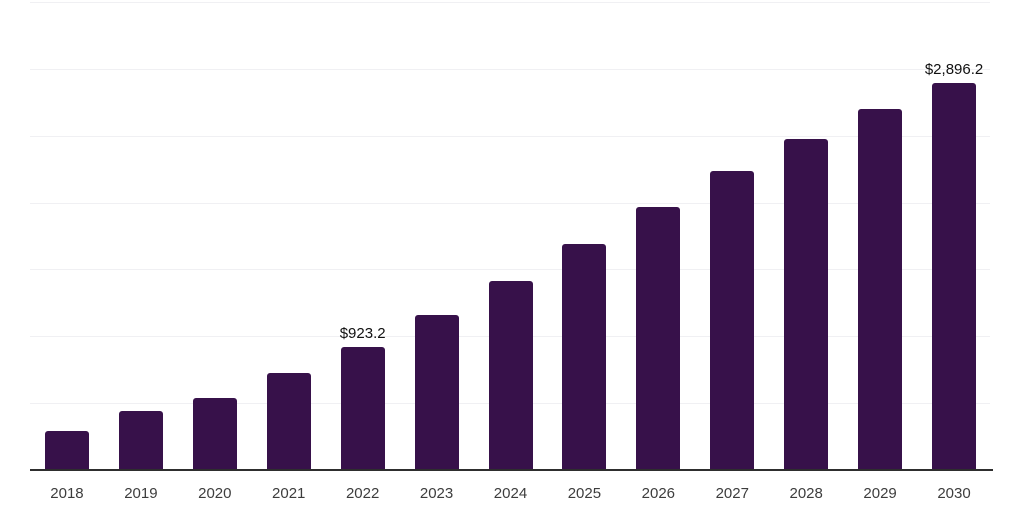  What do you see at coordinates (436, 392) in the screenshot?
I see `bar-2023` at bounding box center [436, 392].